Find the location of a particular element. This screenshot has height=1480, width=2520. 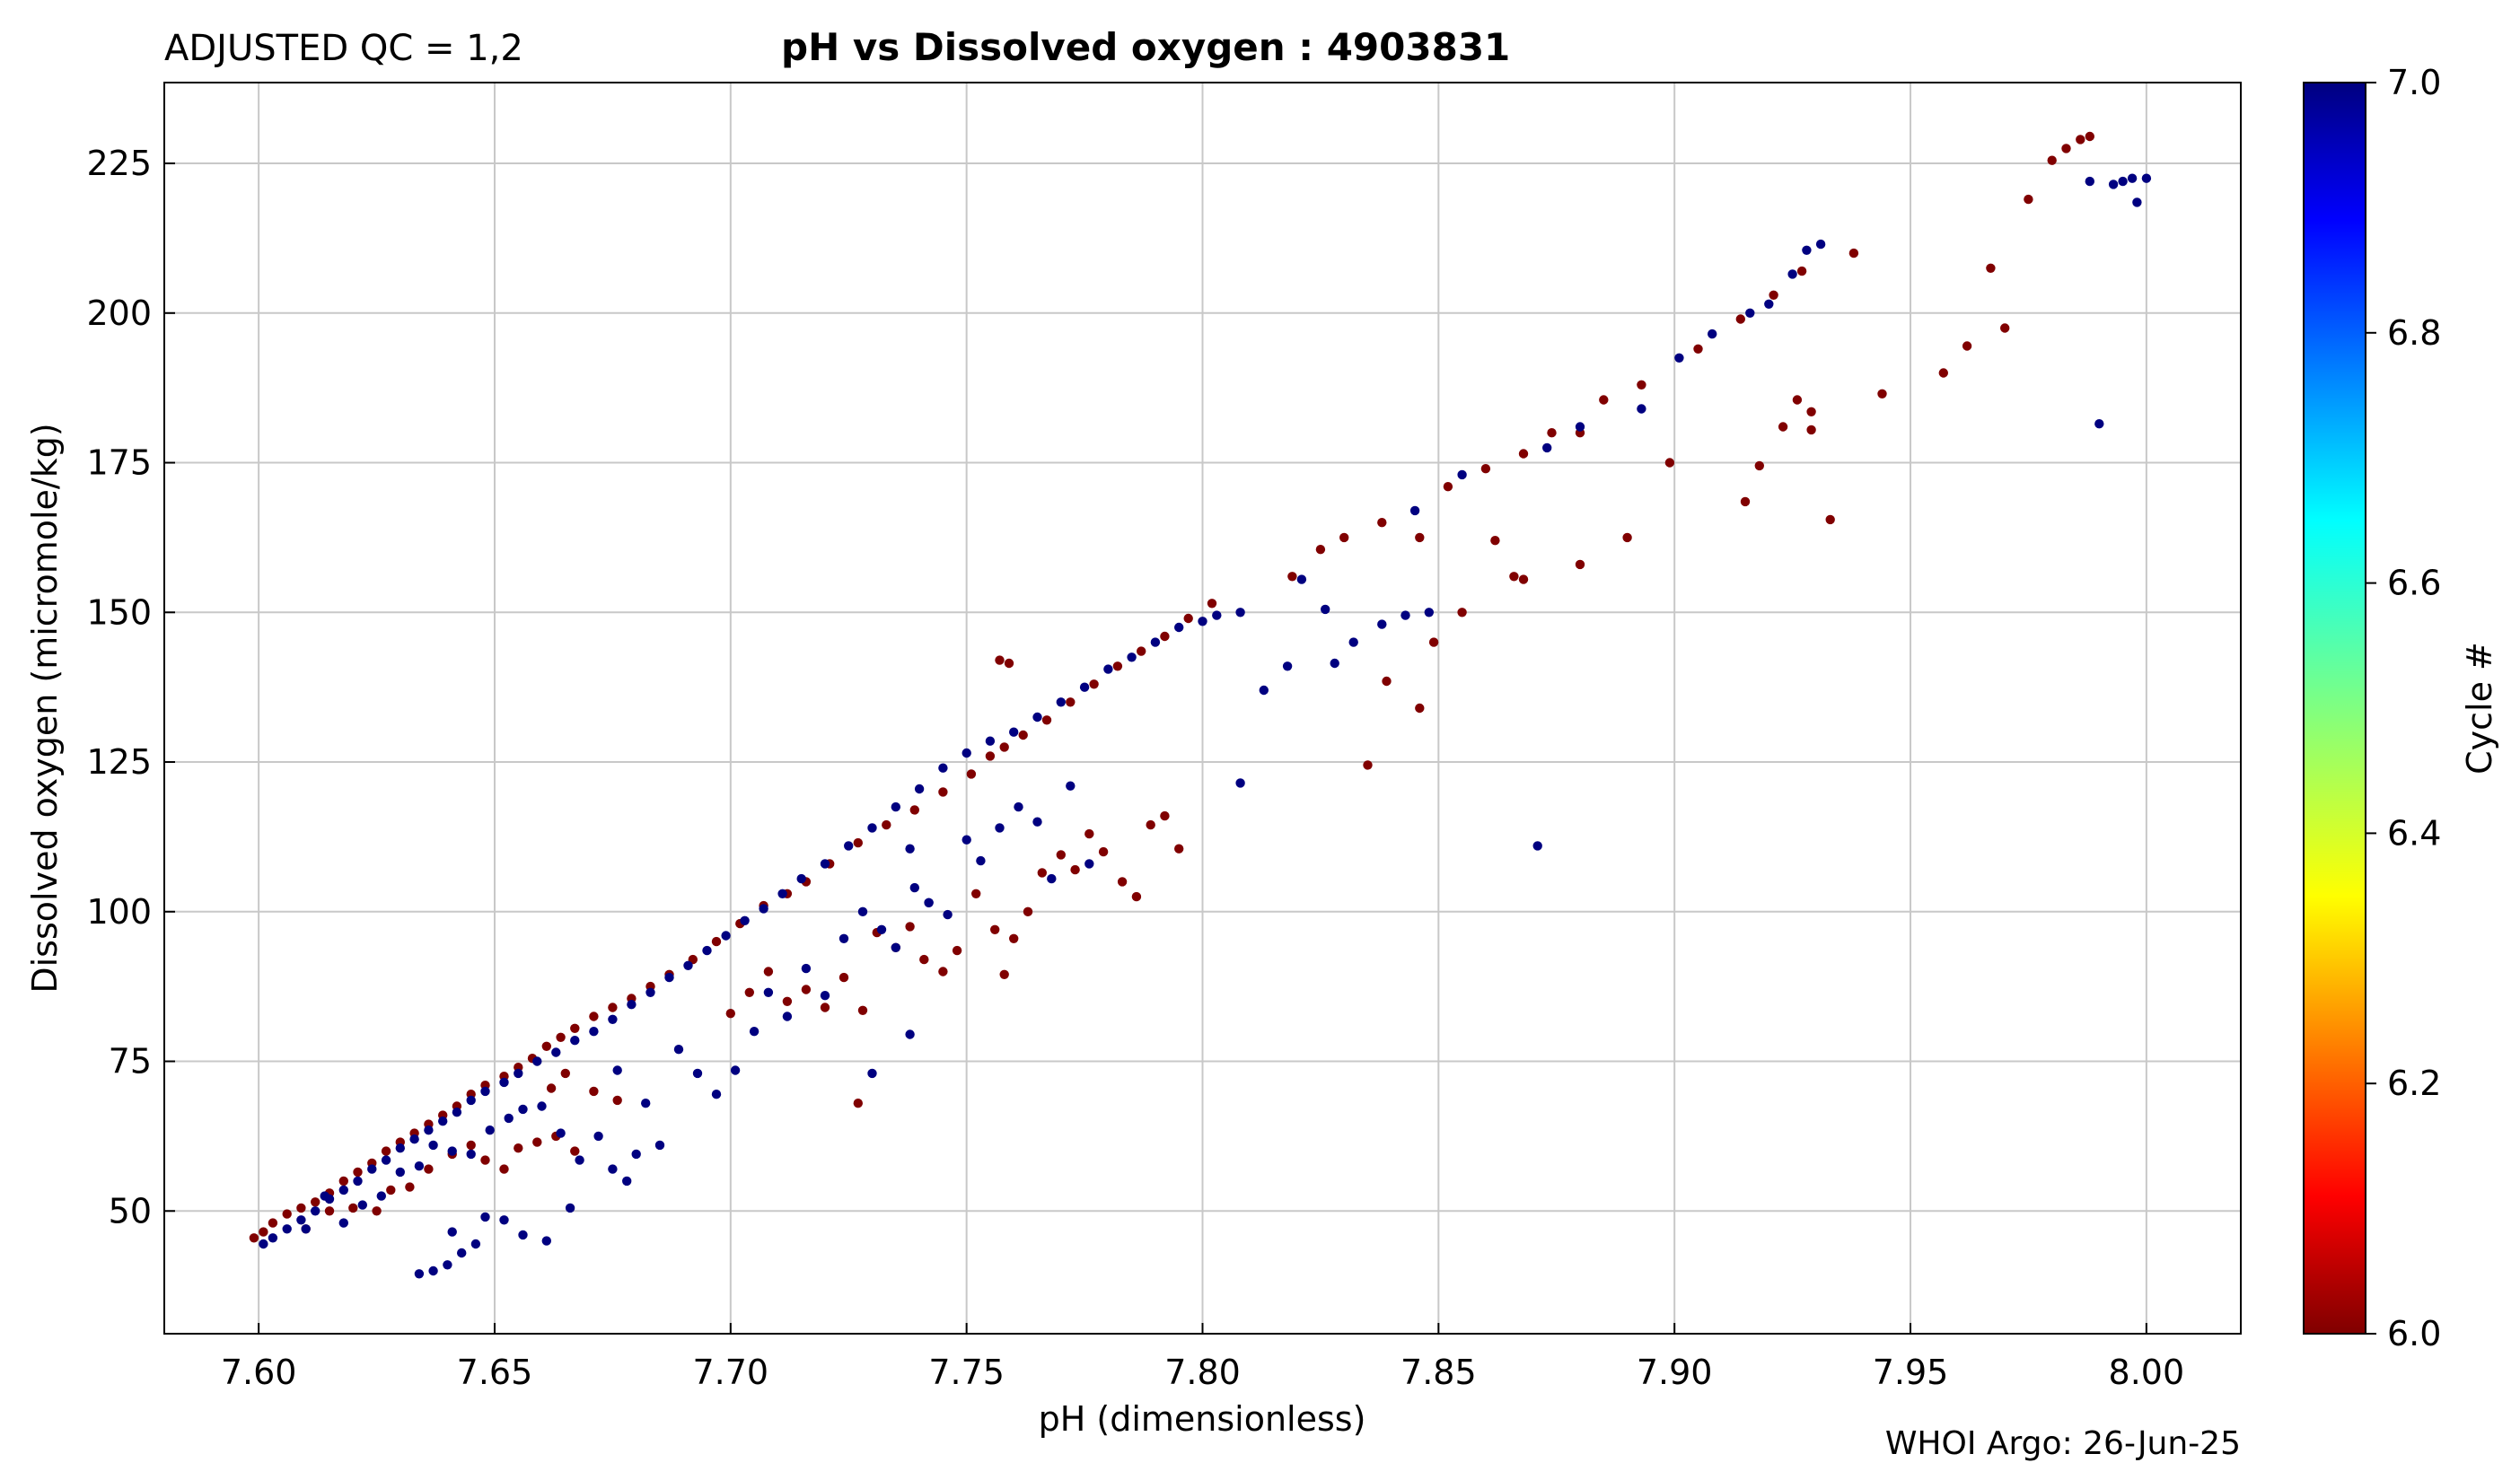

y-tick-label: 75 is located at coordinates (131, 1062).